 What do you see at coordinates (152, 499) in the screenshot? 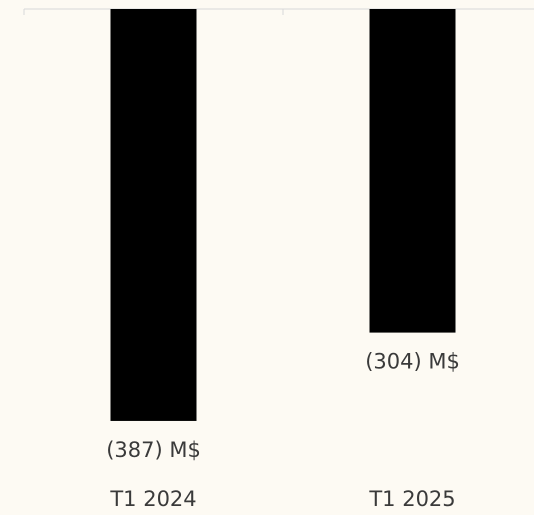
I see `x-tick-label: T1 2024` at bounding box center [152, 499].